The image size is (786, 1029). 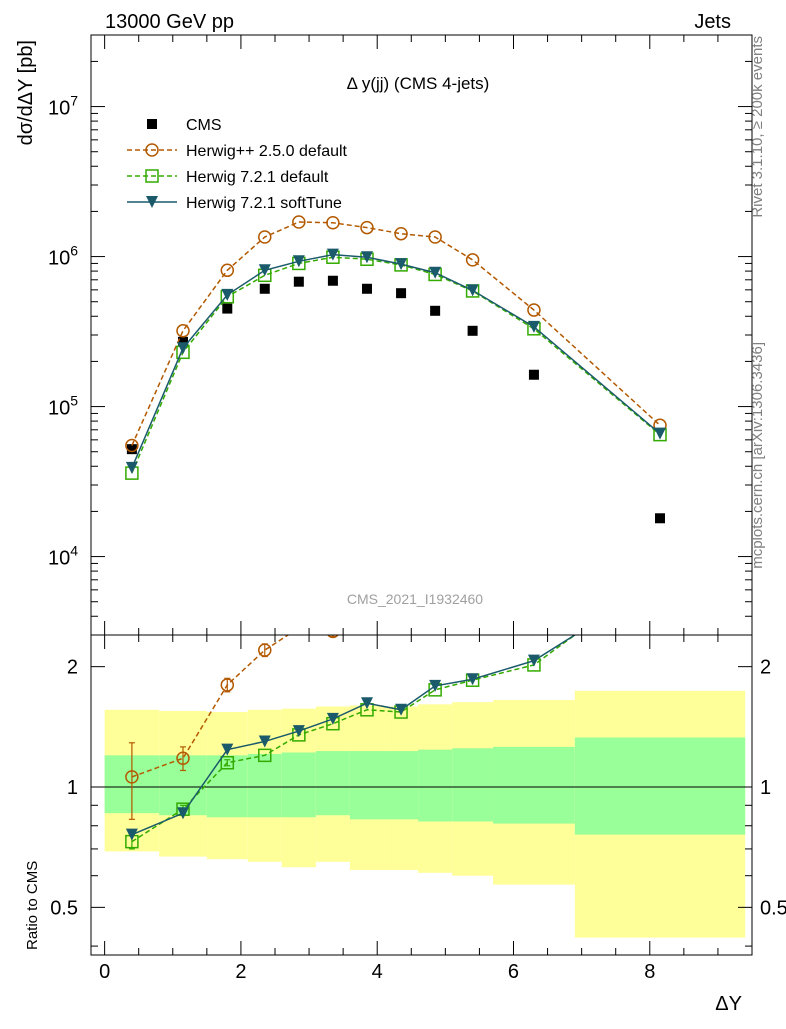 I want to click on ratio-series-group, so click(x=350, y=736).